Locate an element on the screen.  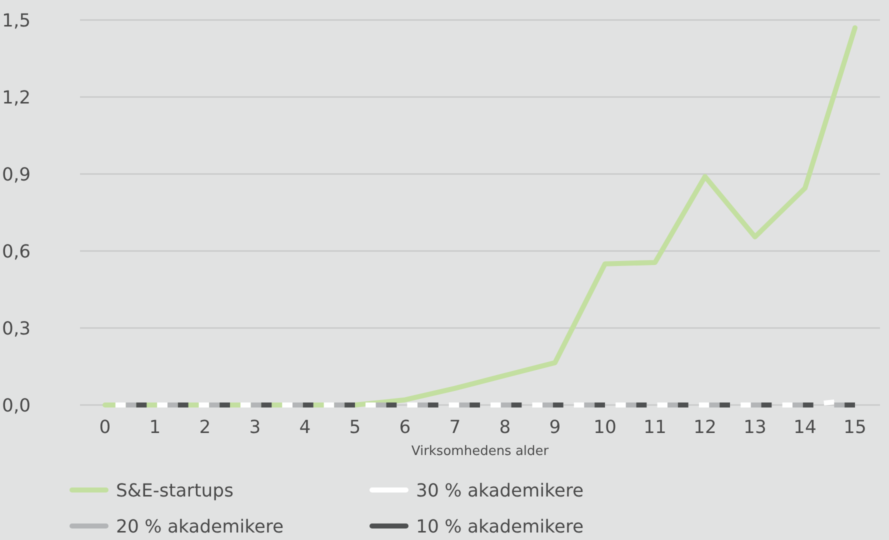
x-tick-label: 3 is located at coordinates (255, 427).